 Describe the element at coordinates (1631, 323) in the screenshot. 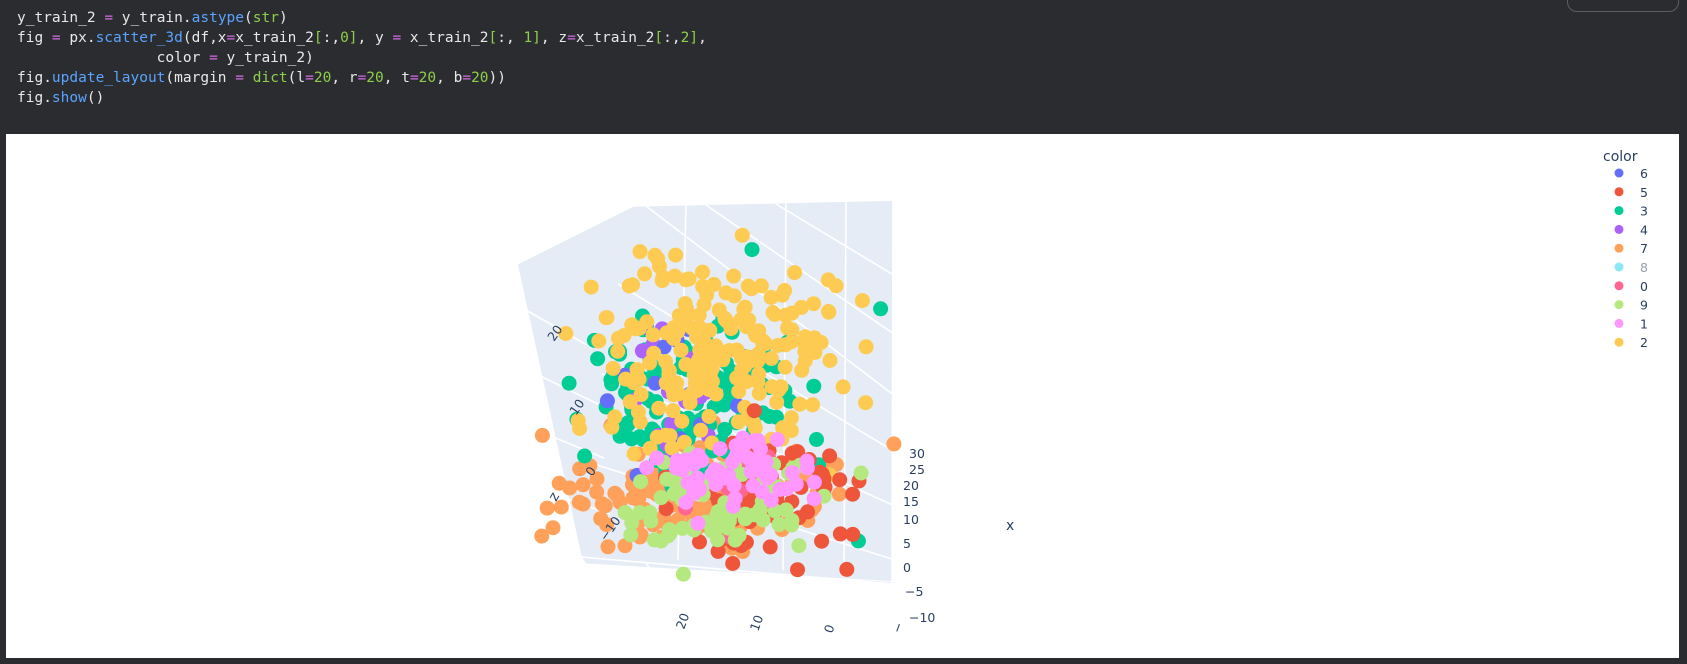

I see `legend-item: 1` at that location.